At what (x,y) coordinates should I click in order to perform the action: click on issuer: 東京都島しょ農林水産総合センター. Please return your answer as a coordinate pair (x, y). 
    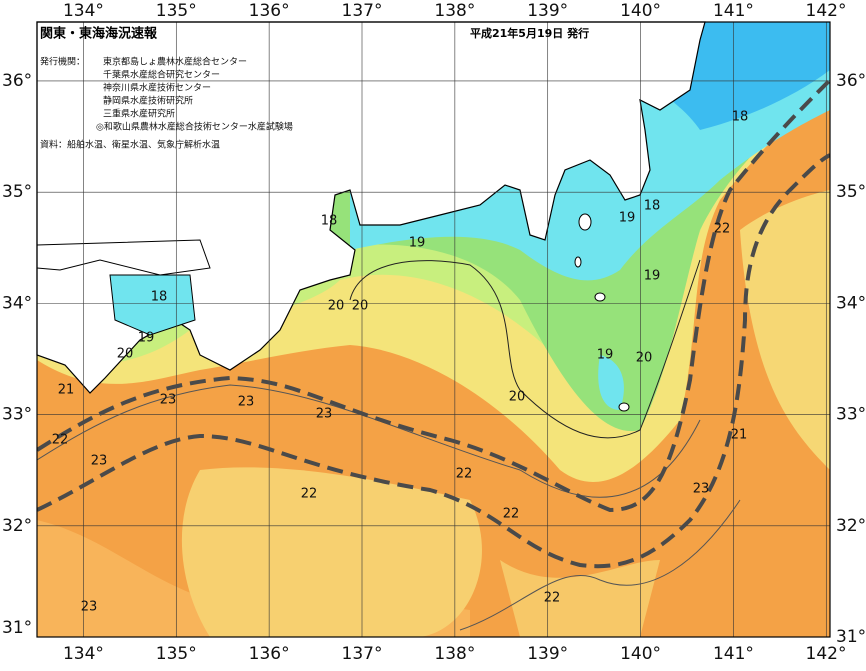
    Looking at the image, I should click on (175, 62).